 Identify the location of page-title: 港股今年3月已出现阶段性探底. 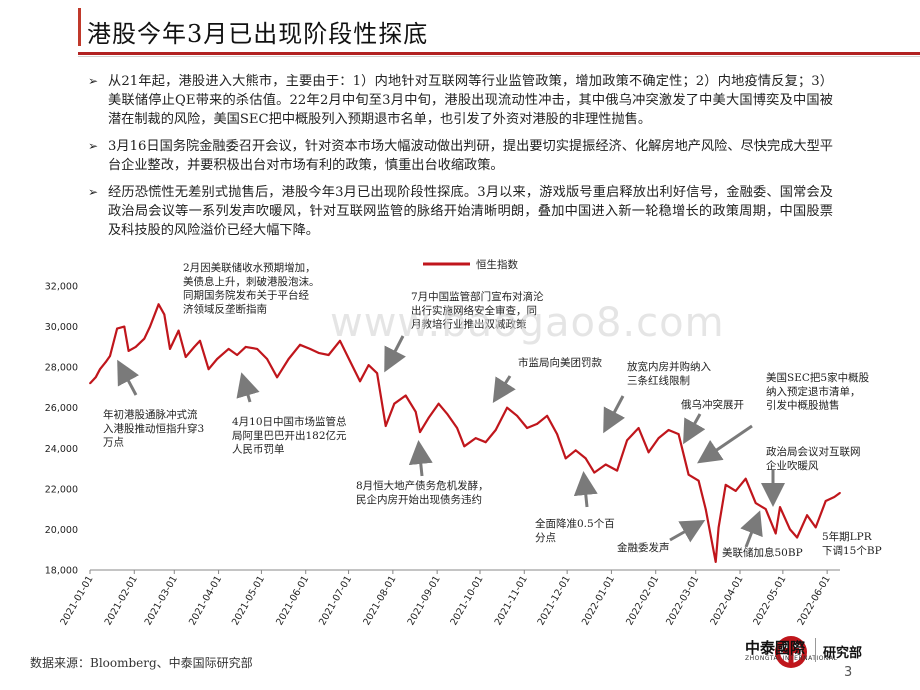
(258, 34).